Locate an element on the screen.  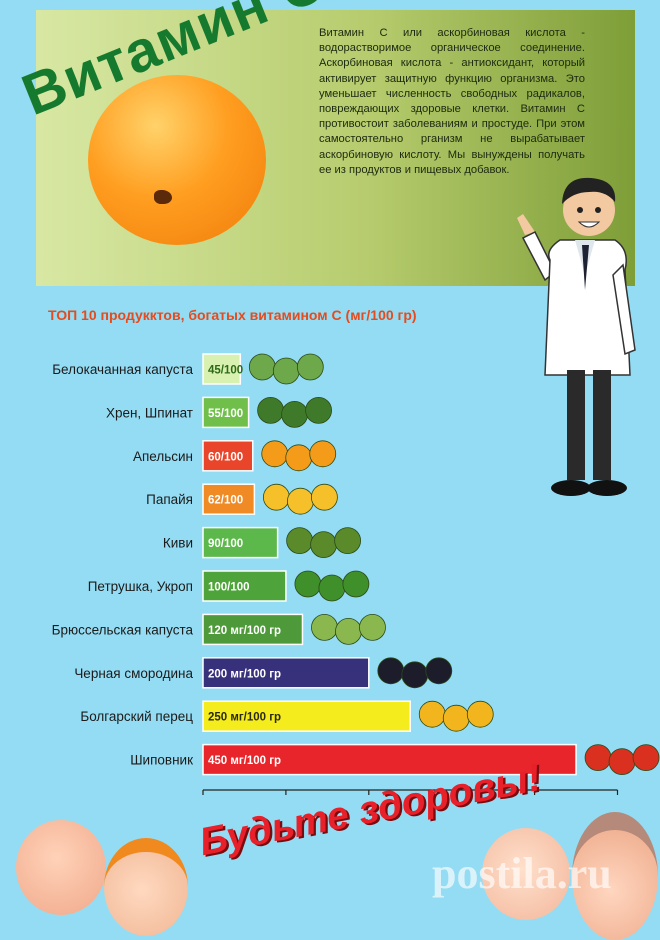
bar-value-label: 90/100 is located at coordinates (225, 544).